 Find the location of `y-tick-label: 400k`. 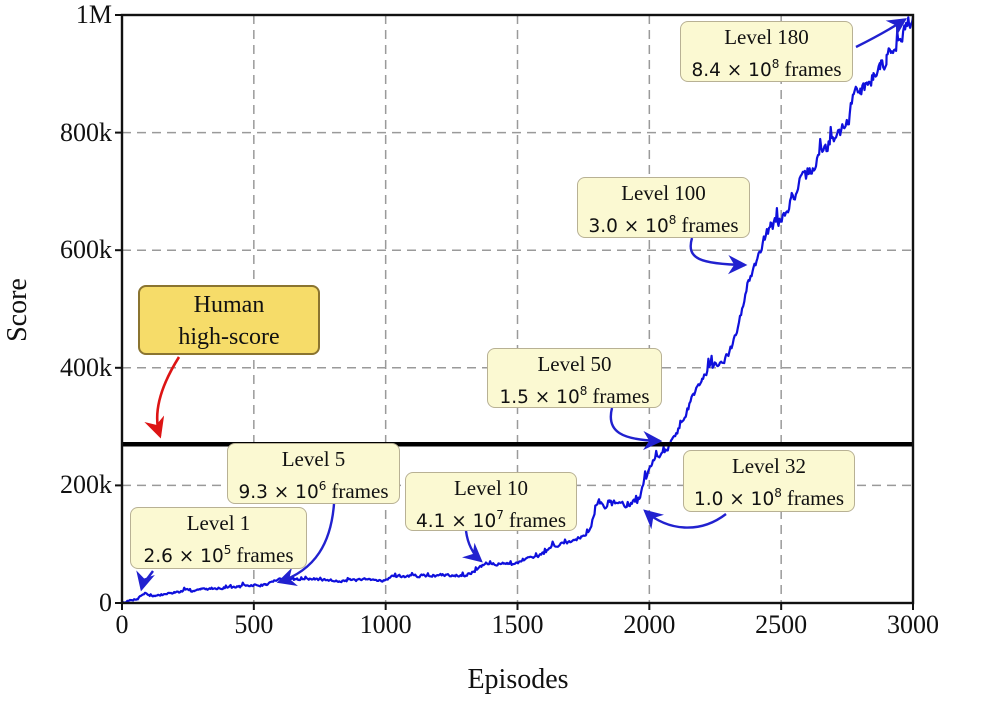

y-tick-label: 400k is located at coordinates (86, 367).